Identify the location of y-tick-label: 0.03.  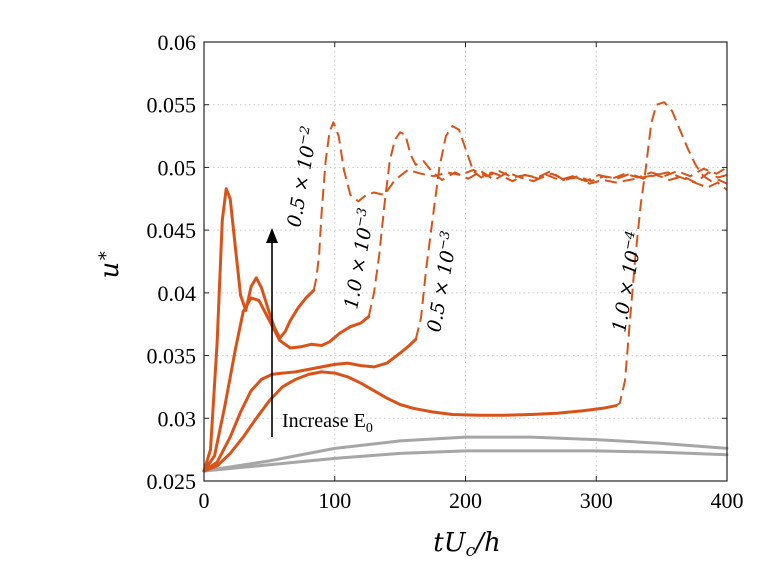
(177, 418).